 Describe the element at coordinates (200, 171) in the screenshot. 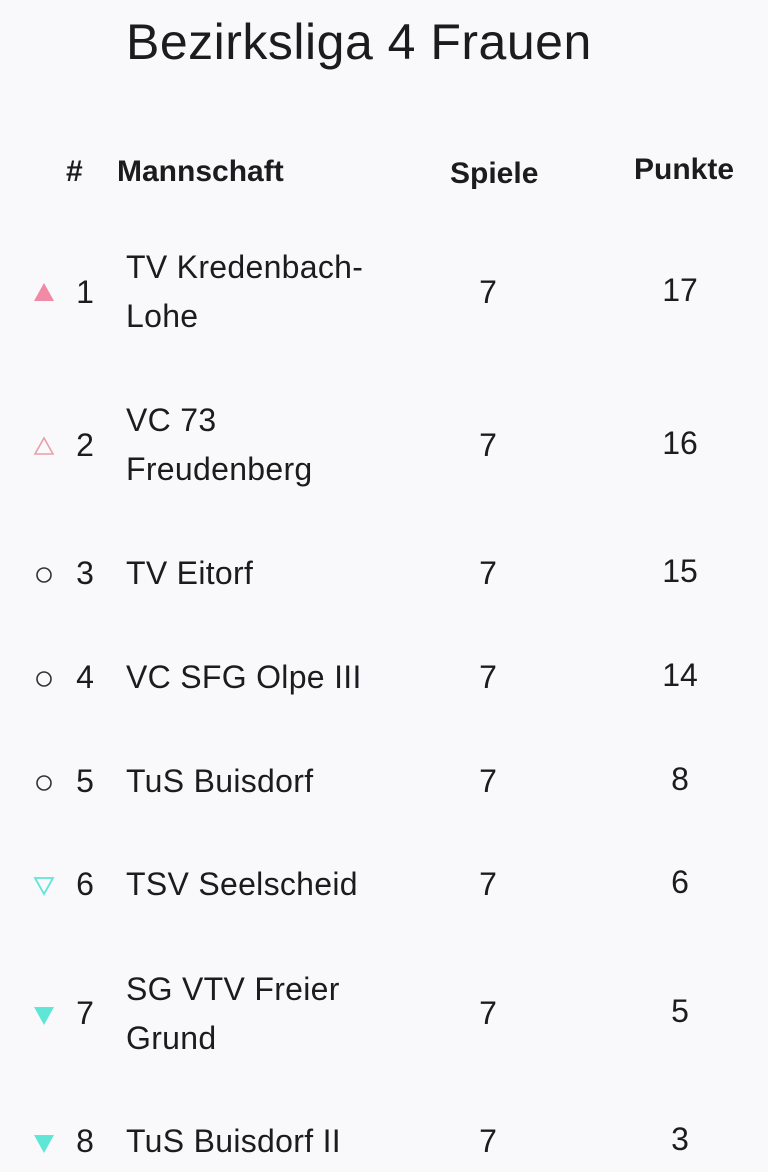

I see `header-team: Mannschaft` at that location.